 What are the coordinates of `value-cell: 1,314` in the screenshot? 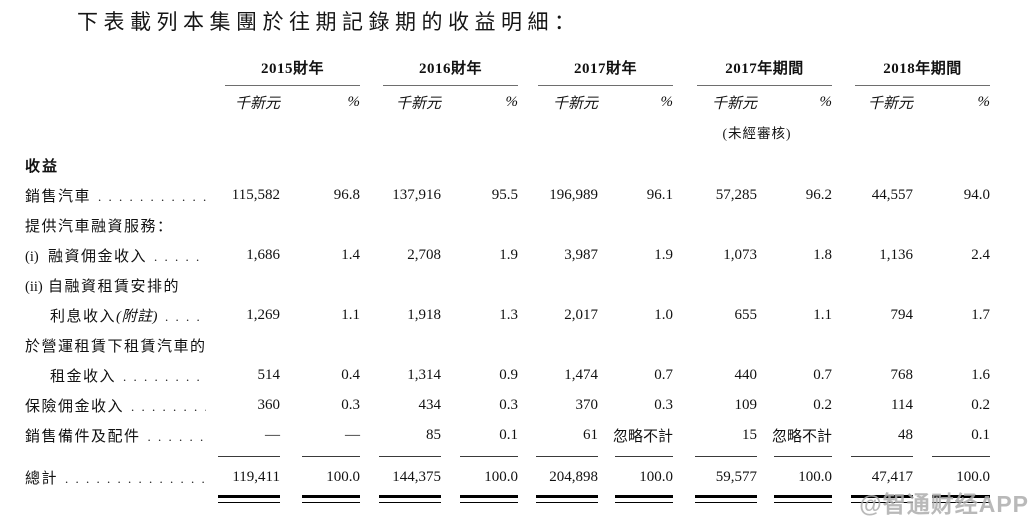 It's located at (424, 374).